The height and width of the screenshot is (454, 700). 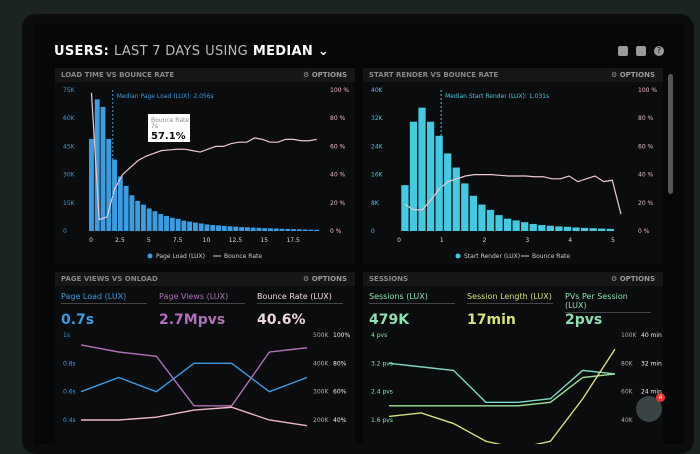 I want to click on y2-tick-label: 80 %, so click(x=646, y=118).